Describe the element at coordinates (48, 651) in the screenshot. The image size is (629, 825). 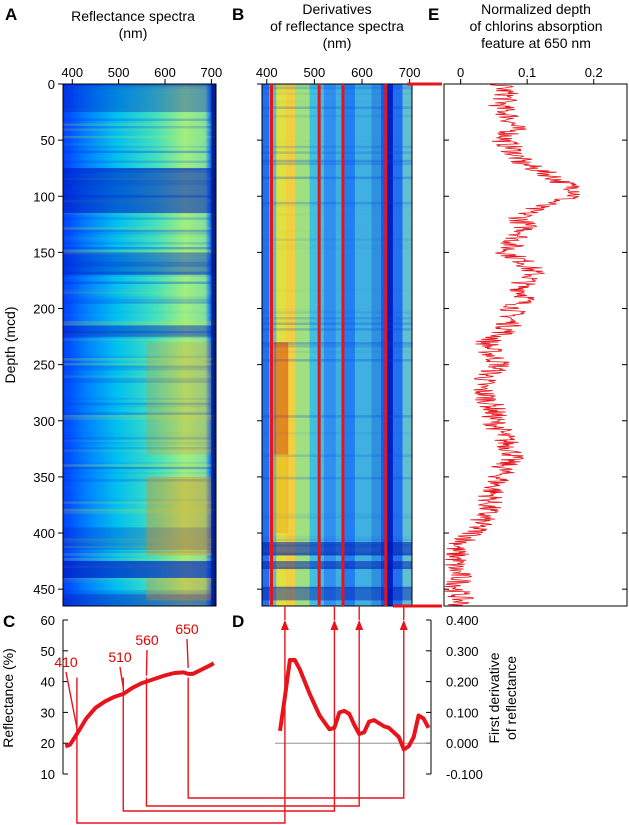
I see `y-tick-label: 50` at that location.